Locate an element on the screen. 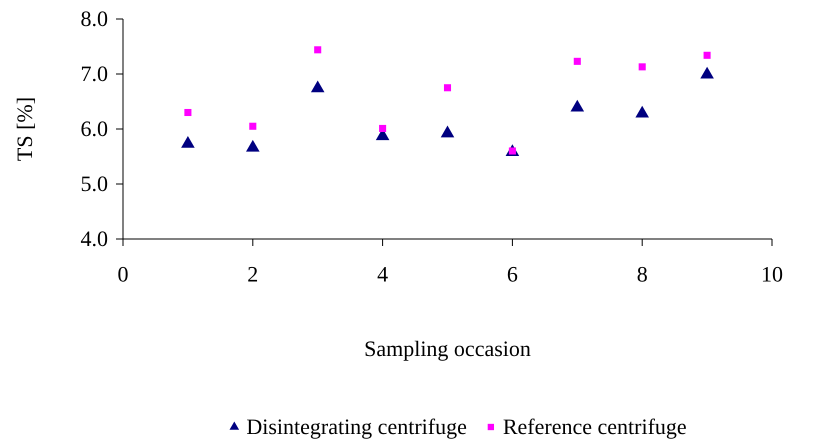 The height and width of the screenshot is (443, 813). x-tick-label: 8 is located at coordinates (642, 274).